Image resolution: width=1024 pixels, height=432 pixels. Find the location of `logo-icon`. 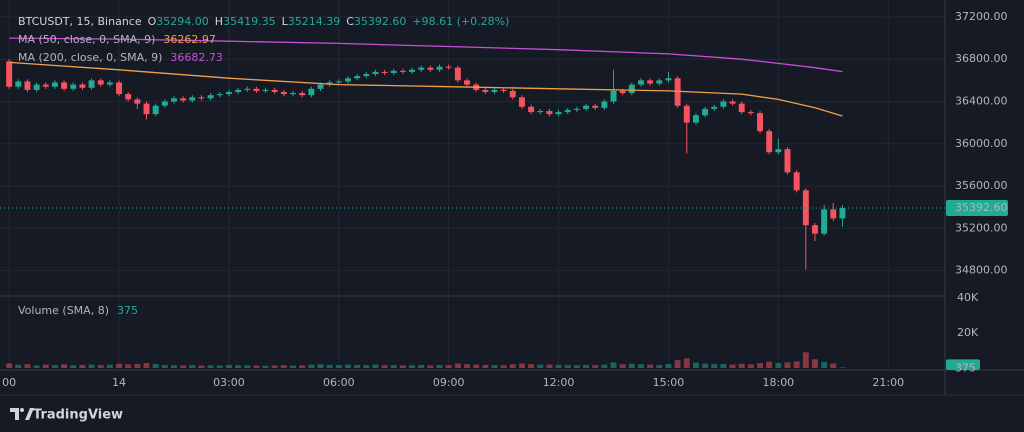

logo-icon is located at coordinates (14, 414).